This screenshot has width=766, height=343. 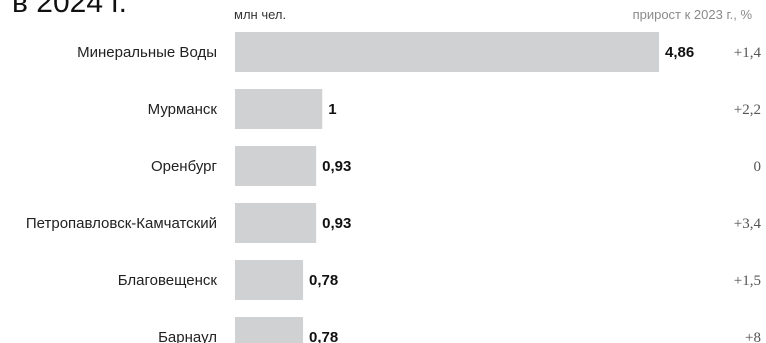 I want to click on value-label: 1, so click(x=332, y=109).